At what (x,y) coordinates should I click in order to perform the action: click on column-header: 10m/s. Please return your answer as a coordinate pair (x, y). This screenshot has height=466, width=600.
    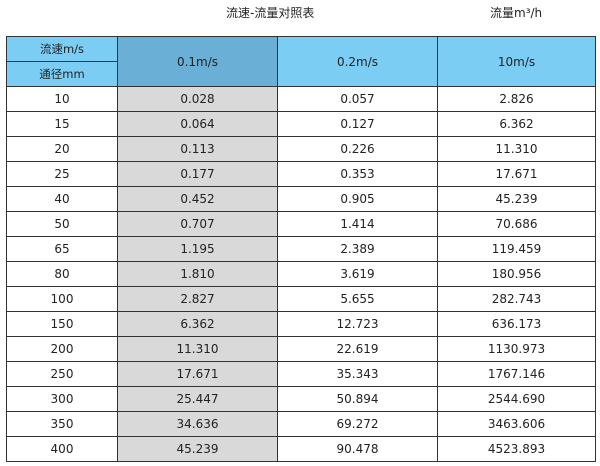
    Looking at the image, I should click on (516, 61).